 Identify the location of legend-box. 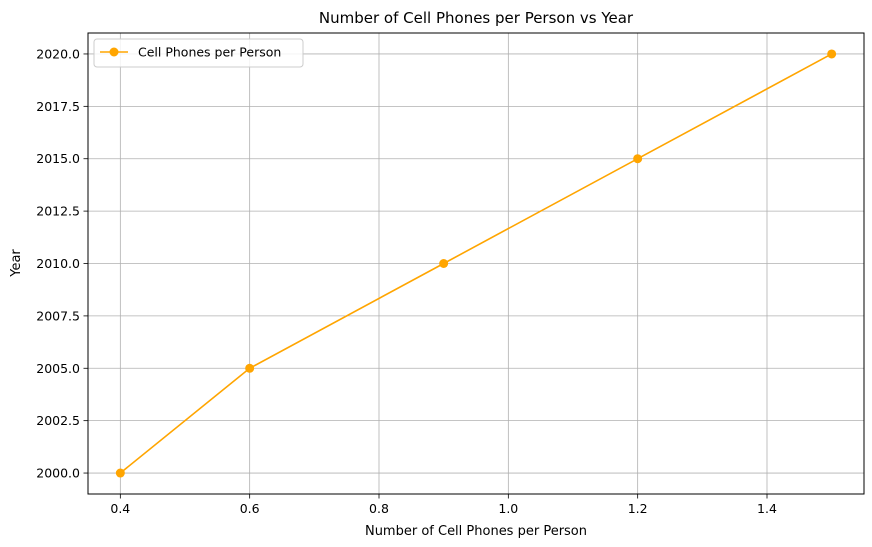
(198, 53).